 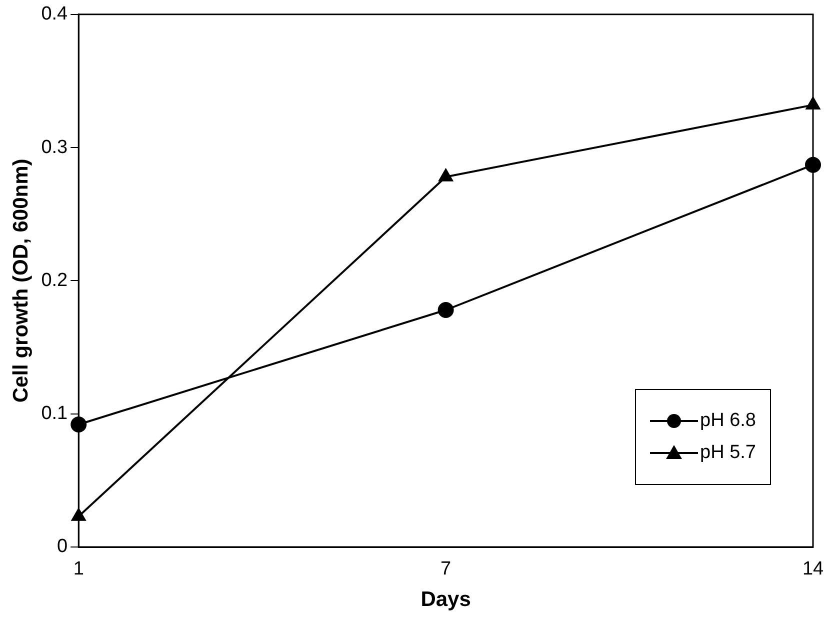 I want to click on x-axis-title: Days, so click(x=445, y=600).